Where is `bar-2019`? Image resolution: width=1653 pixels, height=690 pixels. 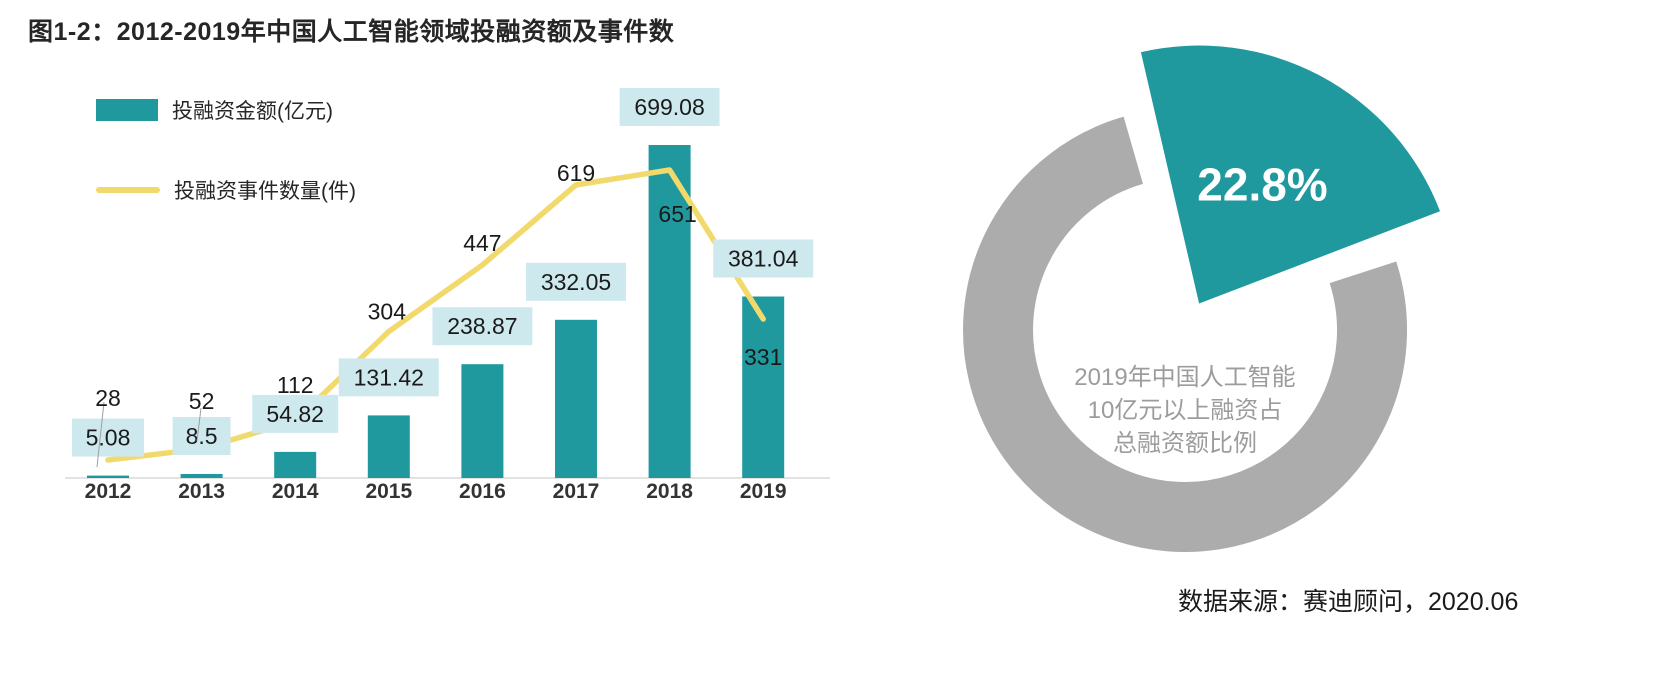
bar-2019 is located at coordinates (763, 387).